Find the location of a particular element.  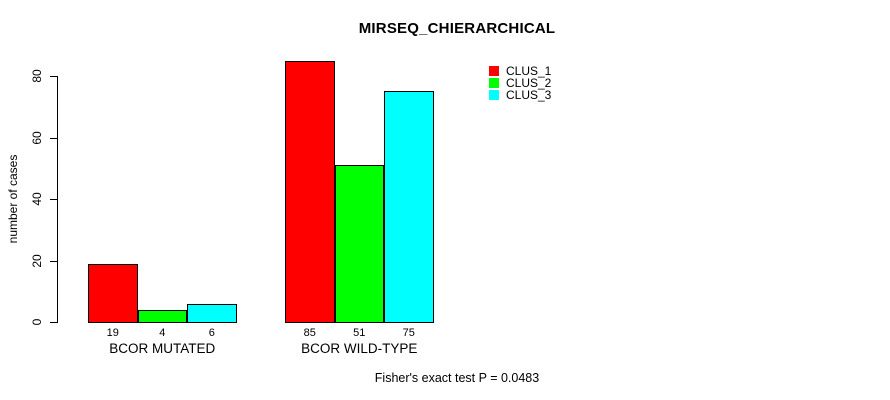

y-axis-line is located at coordinates (57, 199).